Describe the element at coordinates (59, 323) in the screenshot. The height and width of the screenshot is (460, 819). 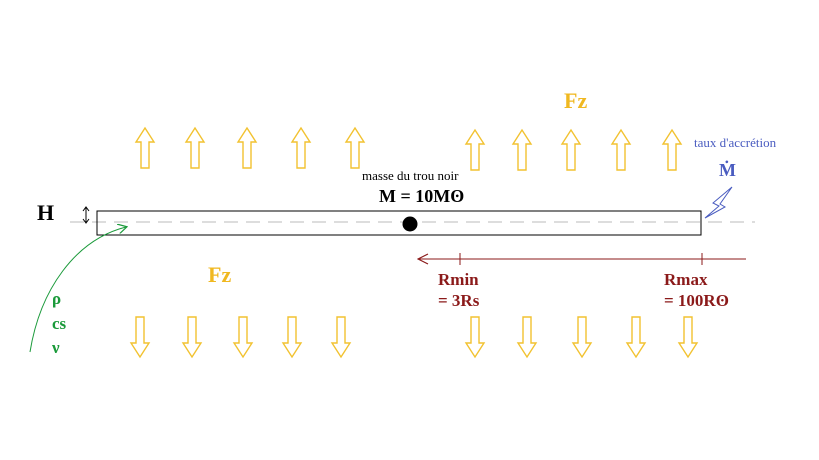
I see `param-cs: cs` at that location.